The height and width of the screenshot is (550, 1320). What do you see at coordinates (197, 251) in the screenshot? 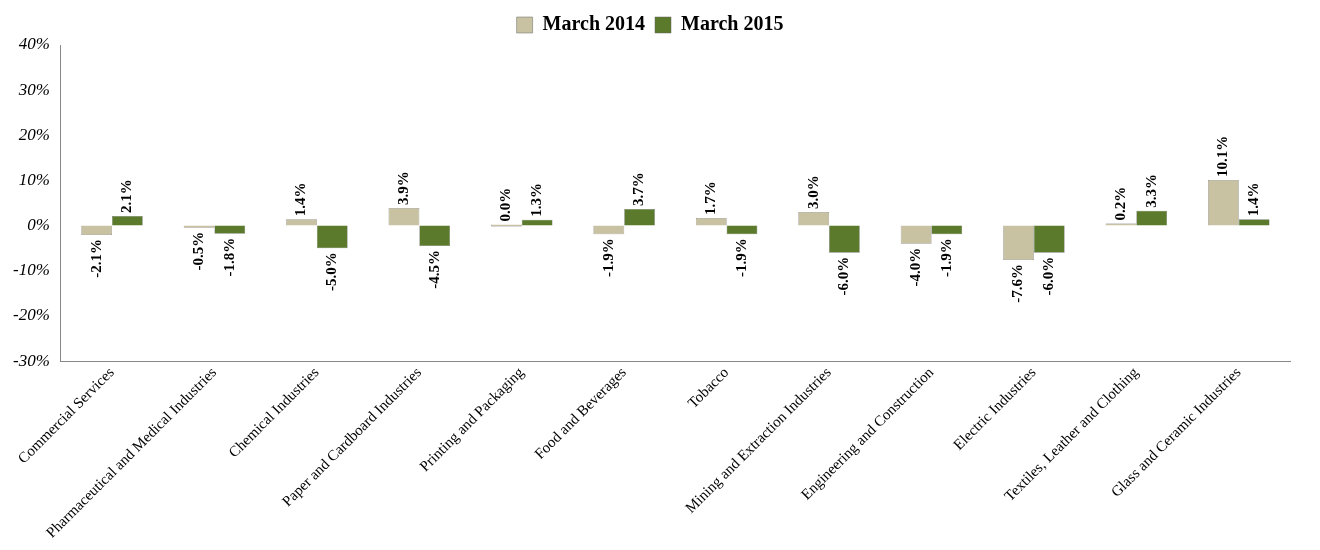
I see `data-label: -0.5%` at bounding box center [197, 251].